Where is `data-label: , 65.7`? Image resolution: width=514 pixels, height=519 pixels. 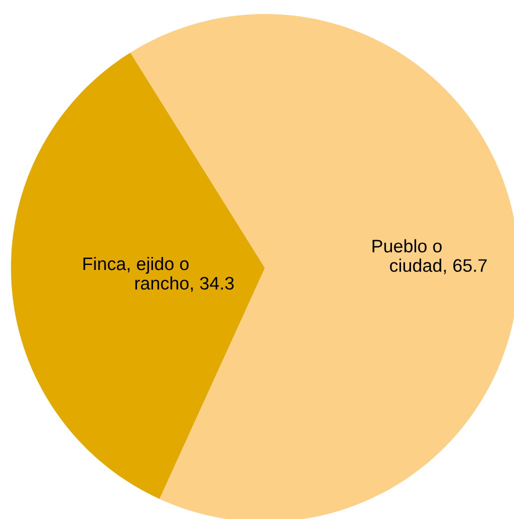
data-label: , 65.7 is located at coordinates (465, 266).